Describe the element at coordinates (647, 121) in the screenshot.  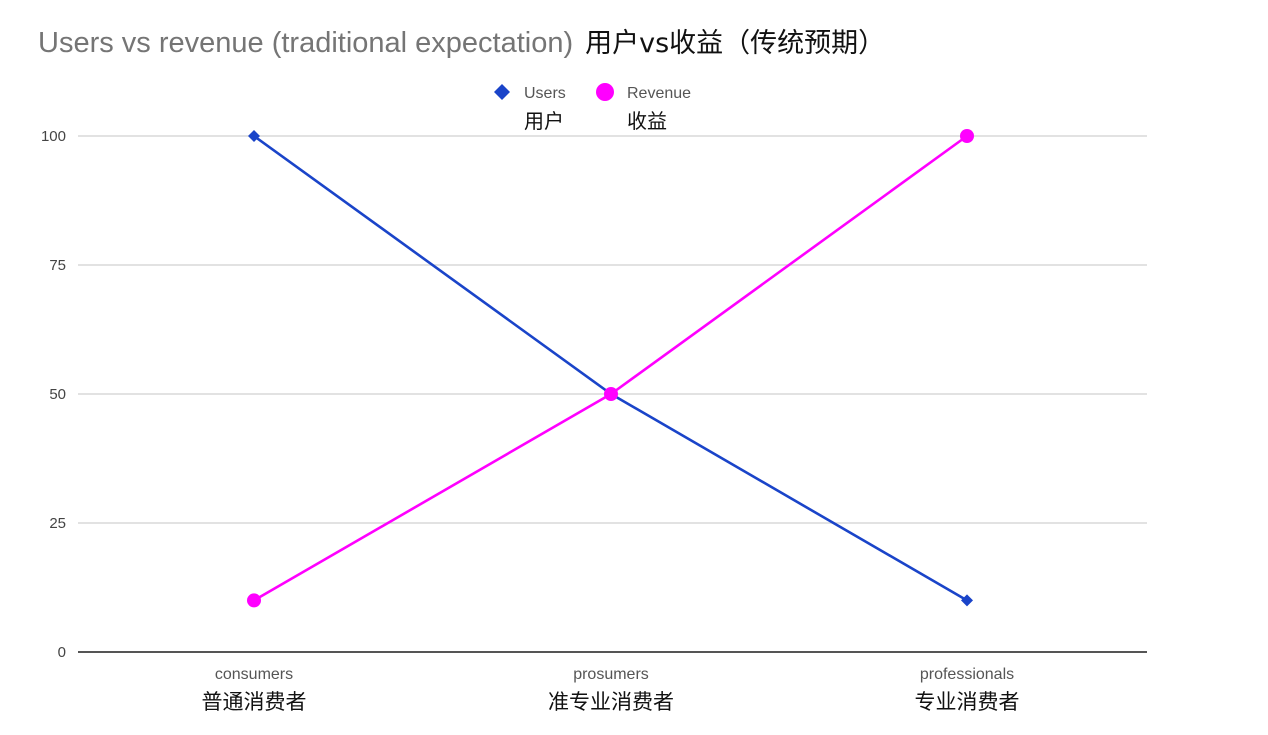
I see `legend-revenue-label-zh: 收益` at that location.